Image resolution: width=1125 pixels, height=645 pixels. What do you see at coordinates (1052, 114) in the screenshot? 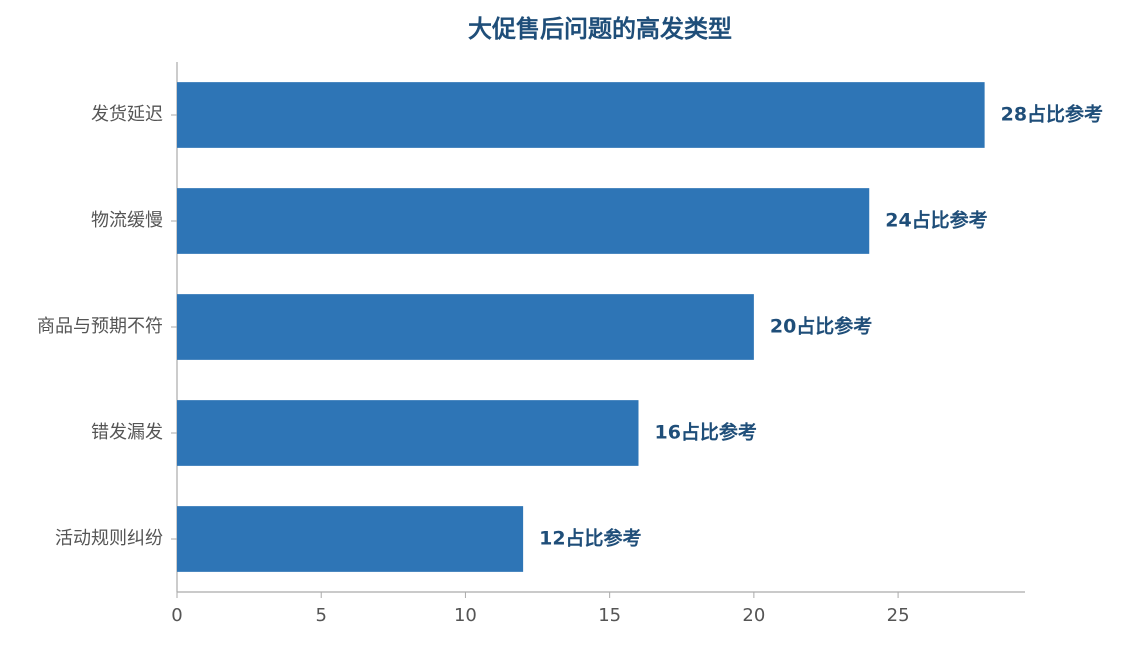
I see `value-label: 28占比参考` at bounding box center [1052, 114].